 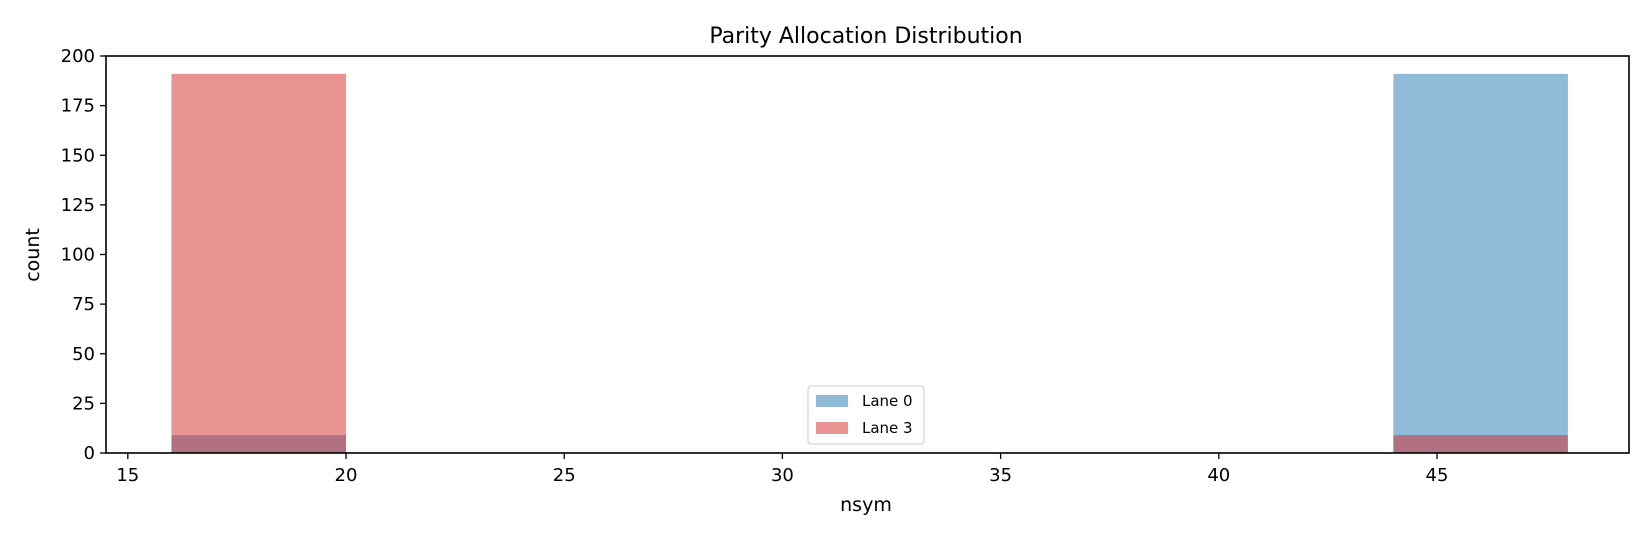 What do you see at coordinates (83, 403) in the screenshot?
I see `y-tick-label: 25` at bounding box center [83, 403].